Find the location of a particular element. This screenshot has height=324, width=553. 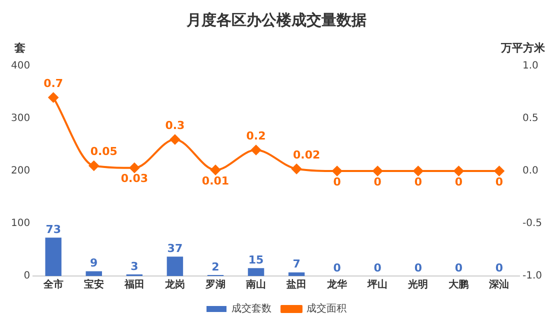

chart-title: 月度各区办公楼成交量数据 is located at coordinates (276, 19).